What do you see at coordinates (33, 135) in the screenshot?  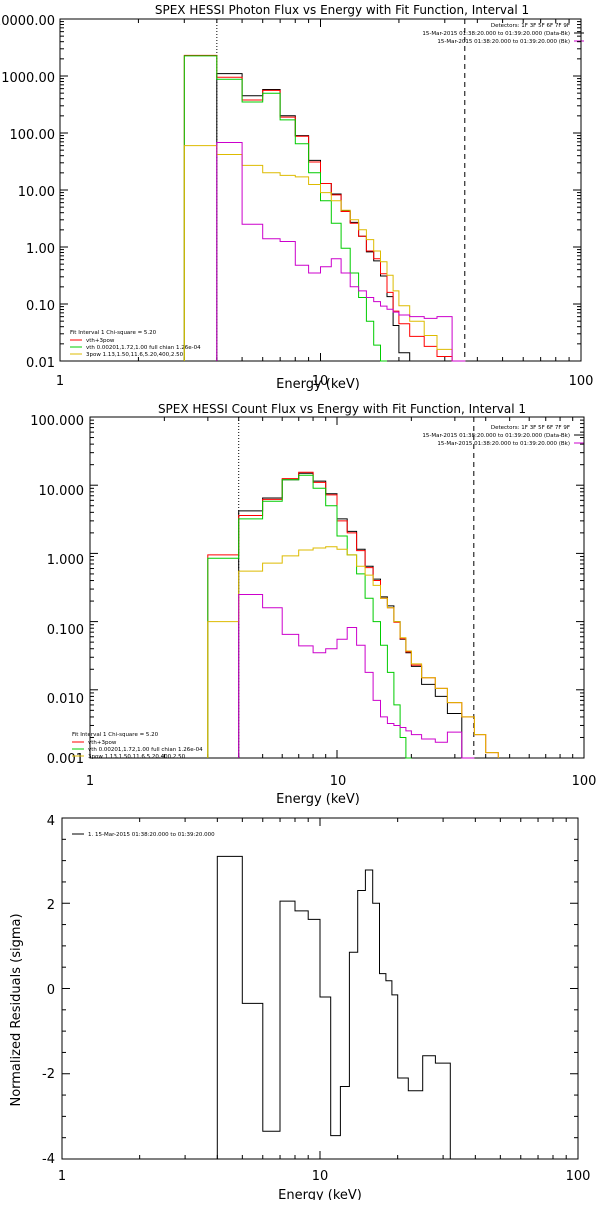 I see `y-tick-label: 100.00` at bounding box center [33, 135].